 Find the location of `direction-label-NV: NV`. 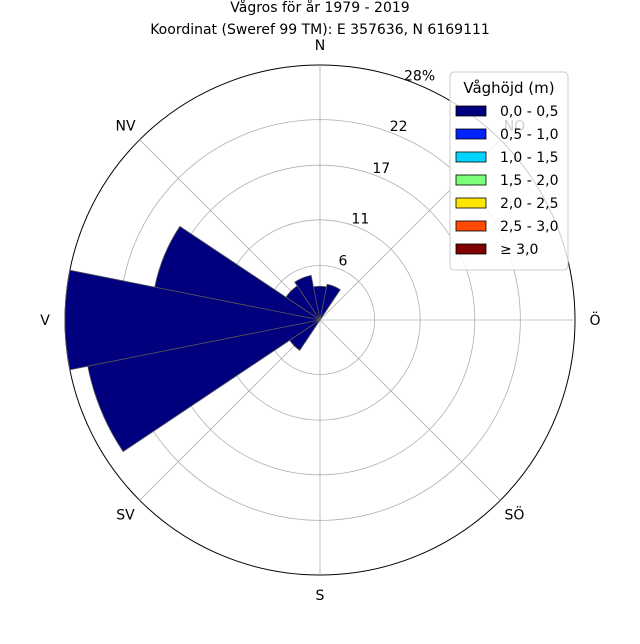

direction-label-NV: NV is located at coordinates (126, 127).